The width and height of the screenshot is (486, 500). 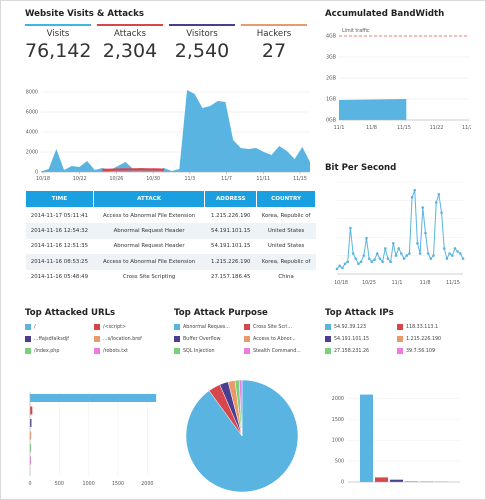 What do you see at coordinates (153, 179) in the screenshot?
I see `x-tick-label: 10/30` at bounding box center [153, 179].